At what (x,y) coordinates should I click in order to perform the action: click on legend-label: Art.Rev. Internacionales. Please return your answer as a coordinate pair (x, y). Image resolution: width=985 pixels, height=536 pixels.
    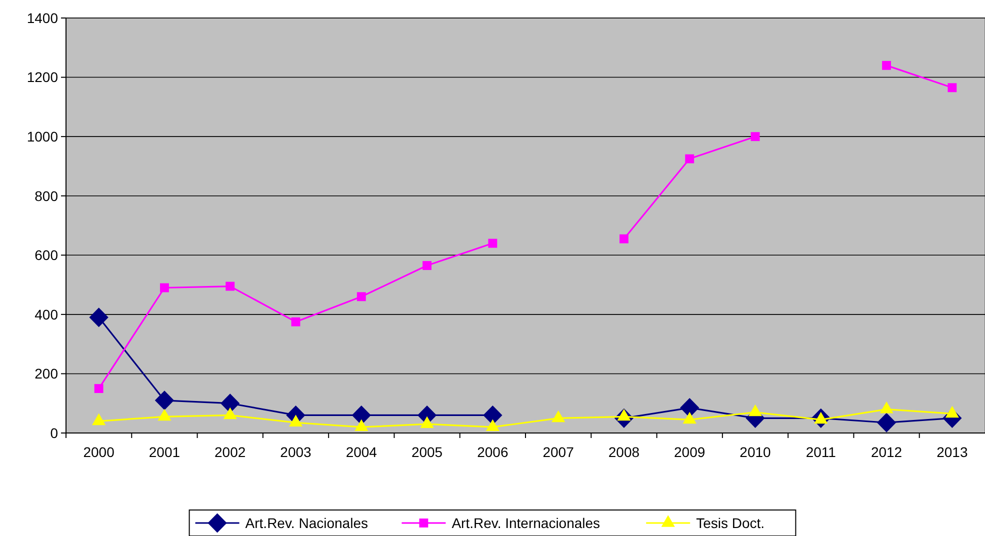
    Looking at the image, I should click on (526, 522).